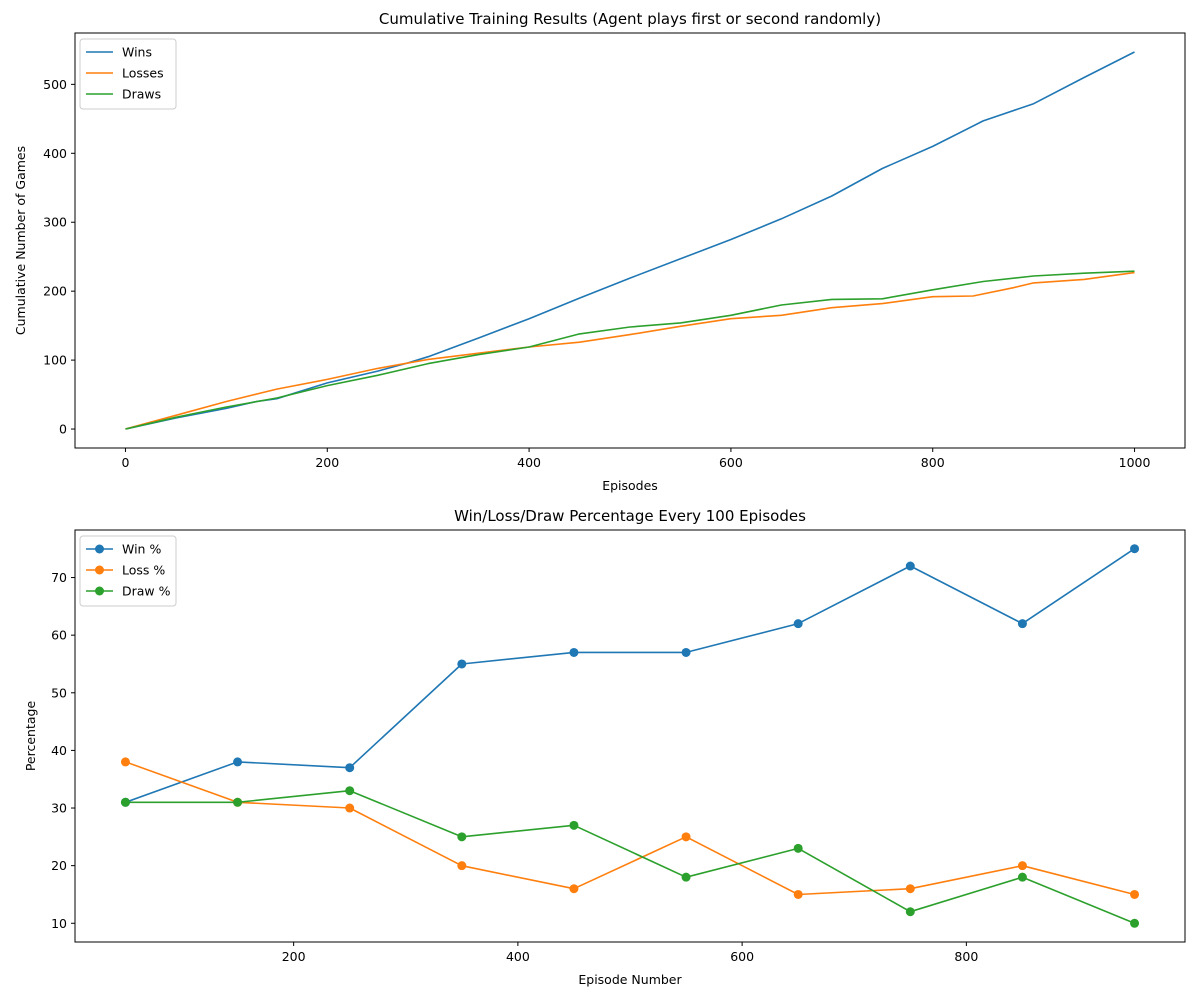  Describe the element at coordinates (55, 360) in the screenshot. I see `y-tick-label: 100` at that location.